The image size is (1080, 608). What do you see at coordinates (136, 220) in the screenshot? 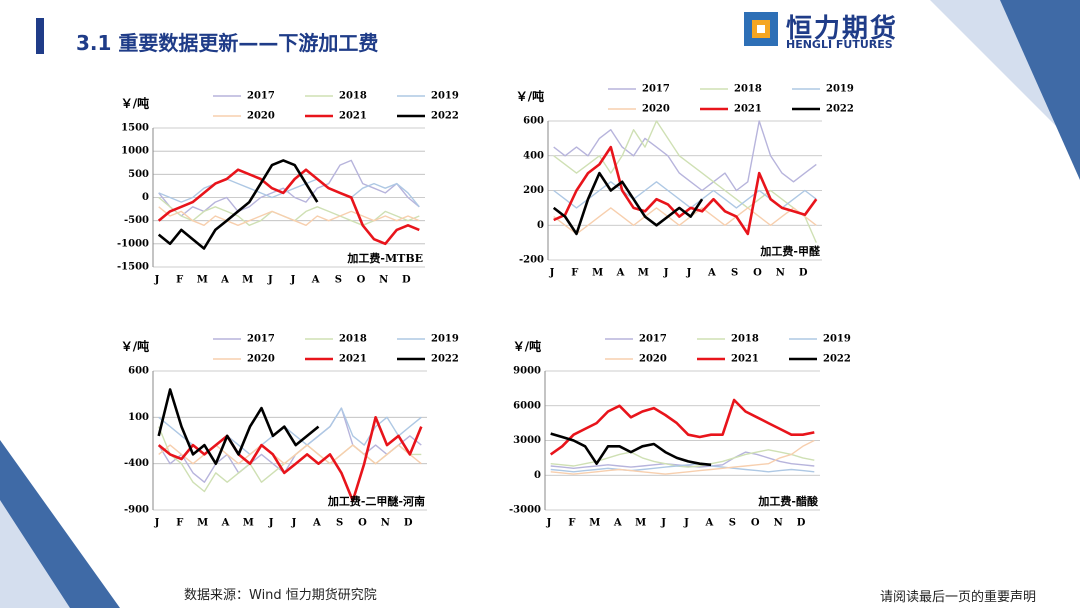
I see `y-tick-label: -500` at bounding box center [136, 220].